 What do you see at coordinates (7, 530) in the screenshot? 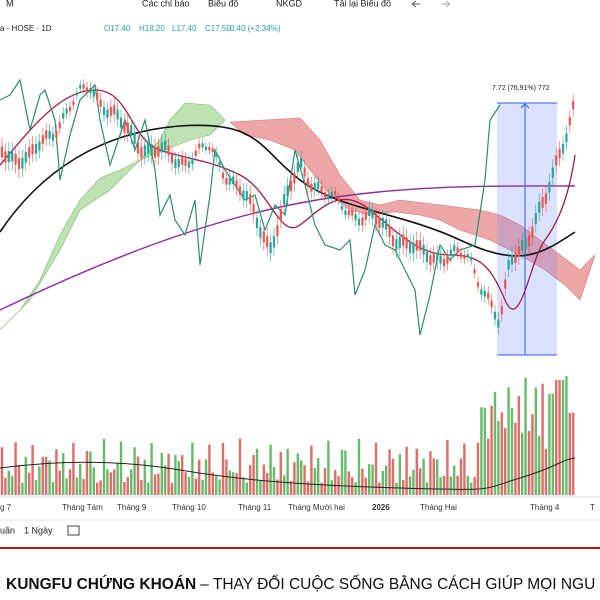
I see `range-button: uần` at bounding box center [7, 530].